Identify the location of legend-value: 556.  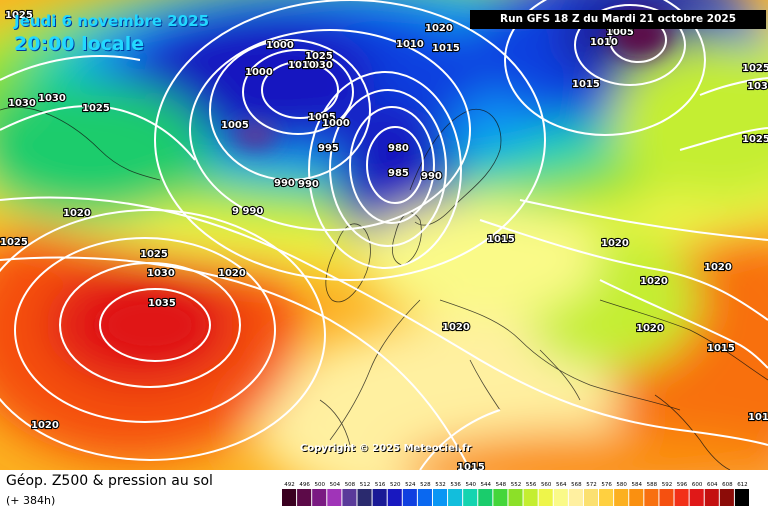
(531, 485).